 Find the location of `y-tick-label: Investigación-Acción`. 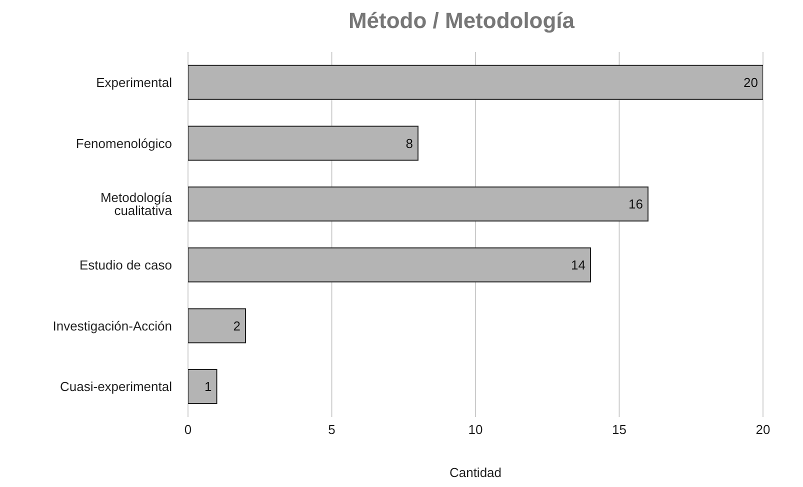

y-tick-label: Investigación-Acción is located at coordinates (112, 326).